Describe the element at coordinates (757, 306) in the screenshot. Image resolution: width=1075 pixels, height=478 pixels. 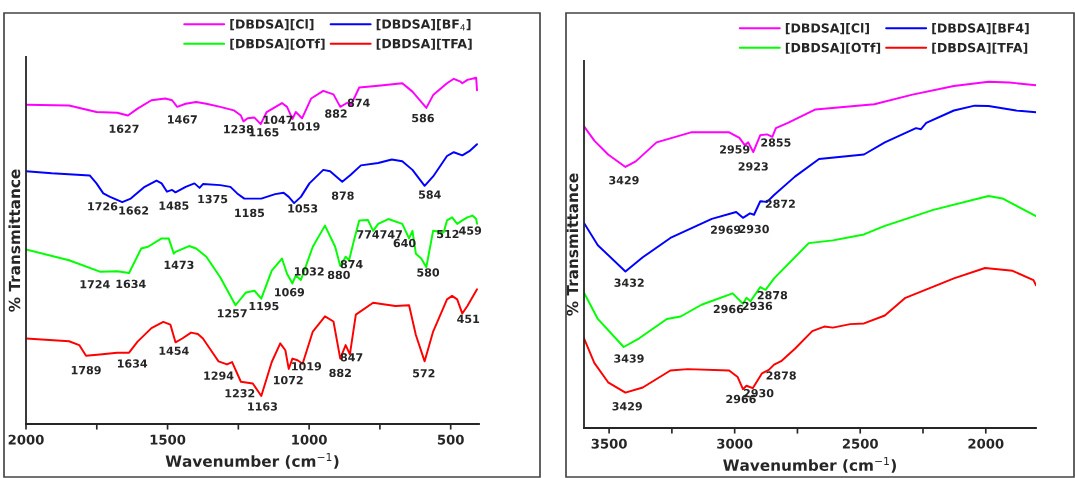
I see `annotation: 2936` at that location.